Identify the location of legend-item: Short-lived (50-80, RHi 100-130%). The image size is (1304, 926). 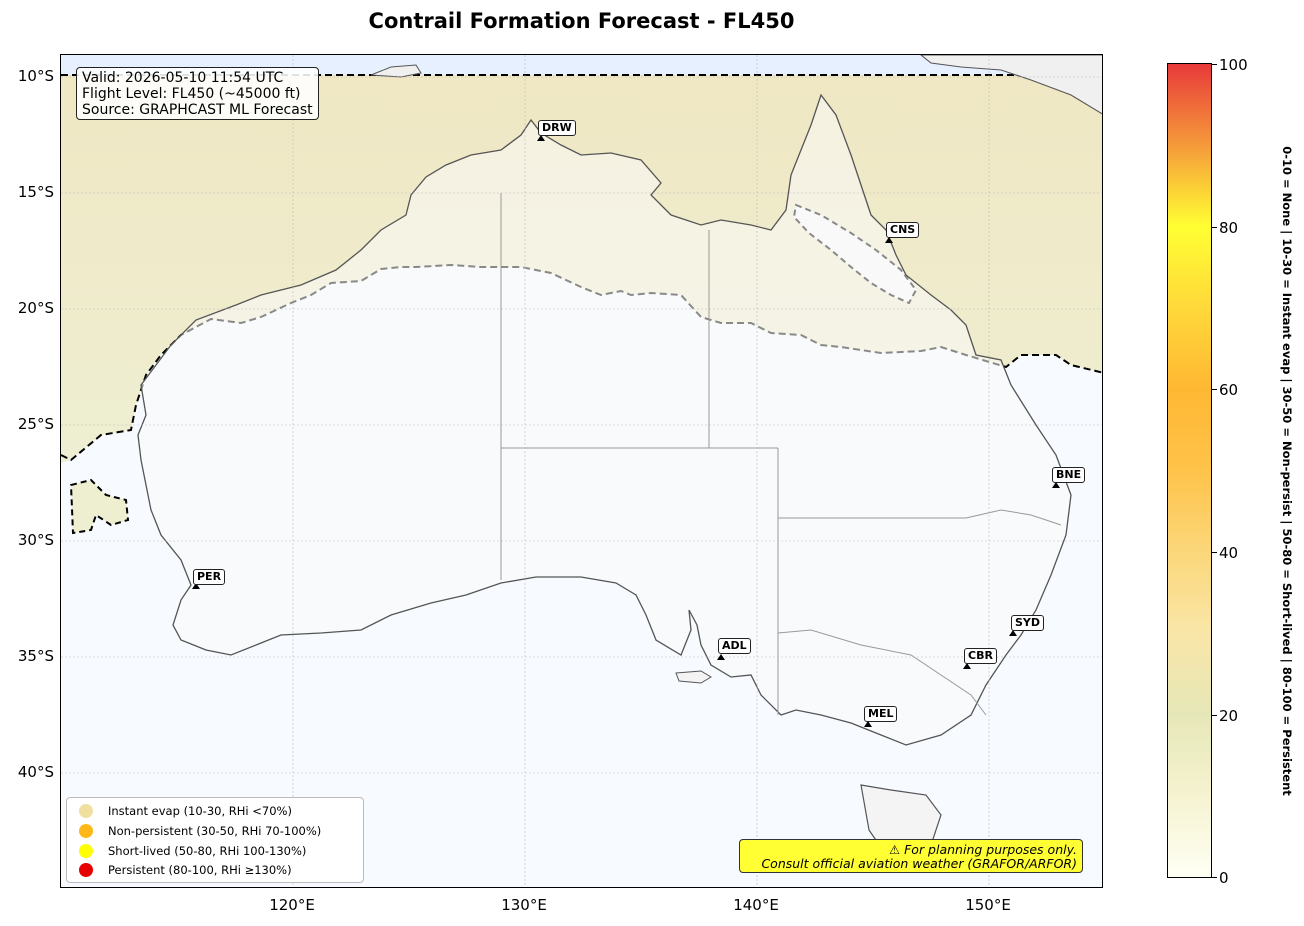
(192, 851).